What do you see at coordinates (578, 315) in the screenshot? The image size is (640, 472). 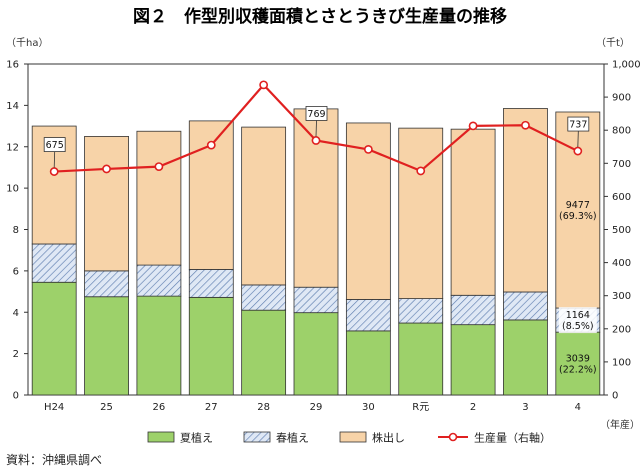 I see `segment-data-label: 1164` at bounding box center [578, 315].